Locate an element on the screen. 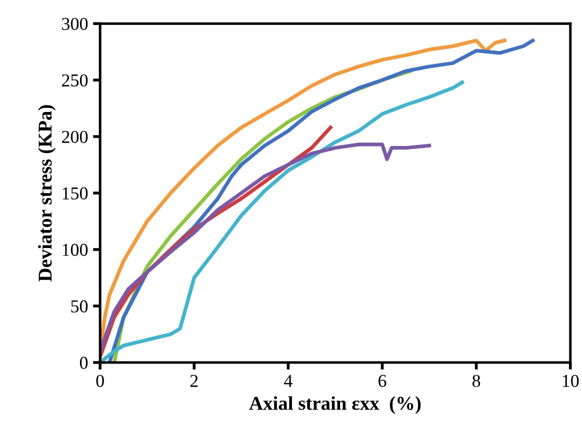 The width and height of the screenshot is (582, 429). y-tick-label: 150 is located at coordinates (75, 193).